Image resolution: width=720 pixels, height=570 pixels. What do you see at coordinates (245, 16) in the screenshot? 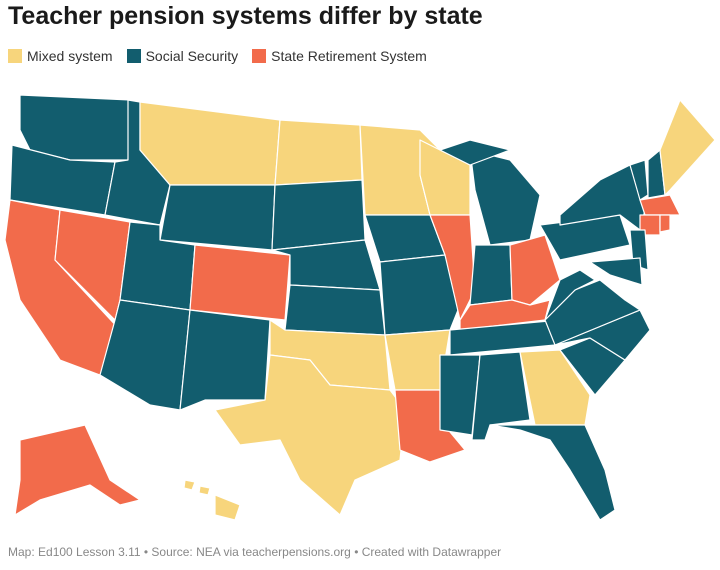
I see `title: Teacher pension systems differ by state` at bounding box center [245, 16].